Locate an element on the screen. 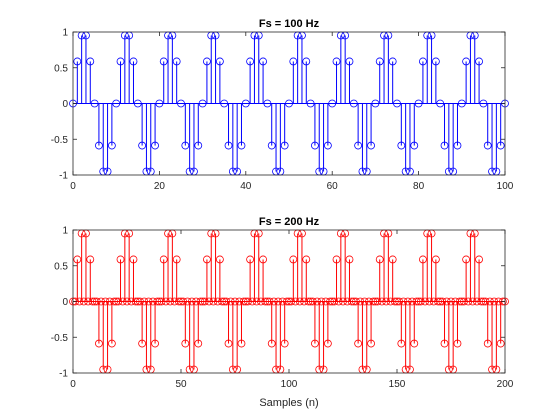 This screenshot has width=560, height=420. plot-1-y-tick-label: -0.5 is located at coordinates (60, 140).